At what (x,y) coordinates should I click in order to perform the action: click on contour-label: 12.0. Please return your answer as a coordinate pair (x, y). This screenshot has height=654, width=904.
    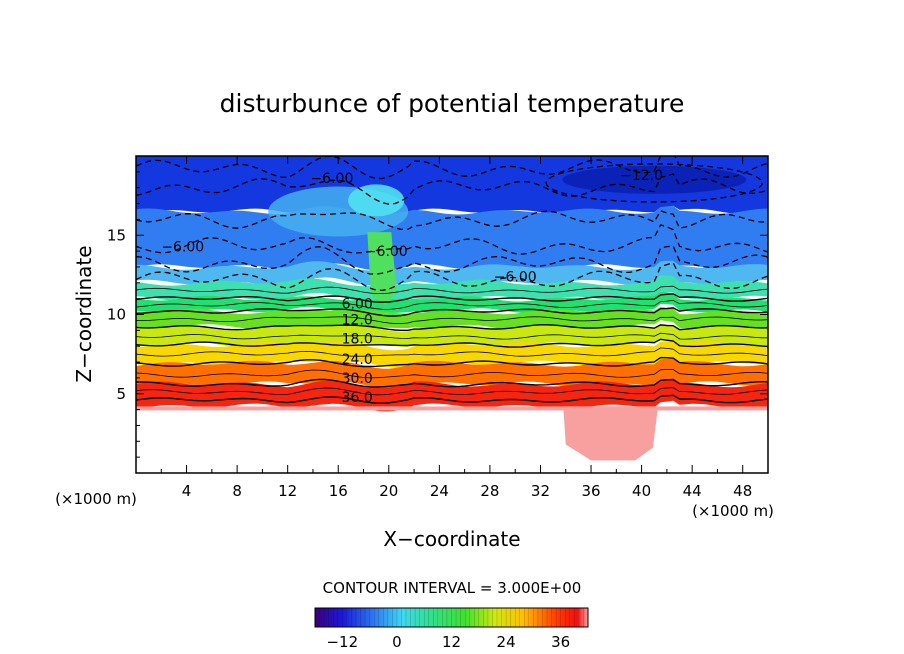
    Looking at the image, I should click on (357, 320).